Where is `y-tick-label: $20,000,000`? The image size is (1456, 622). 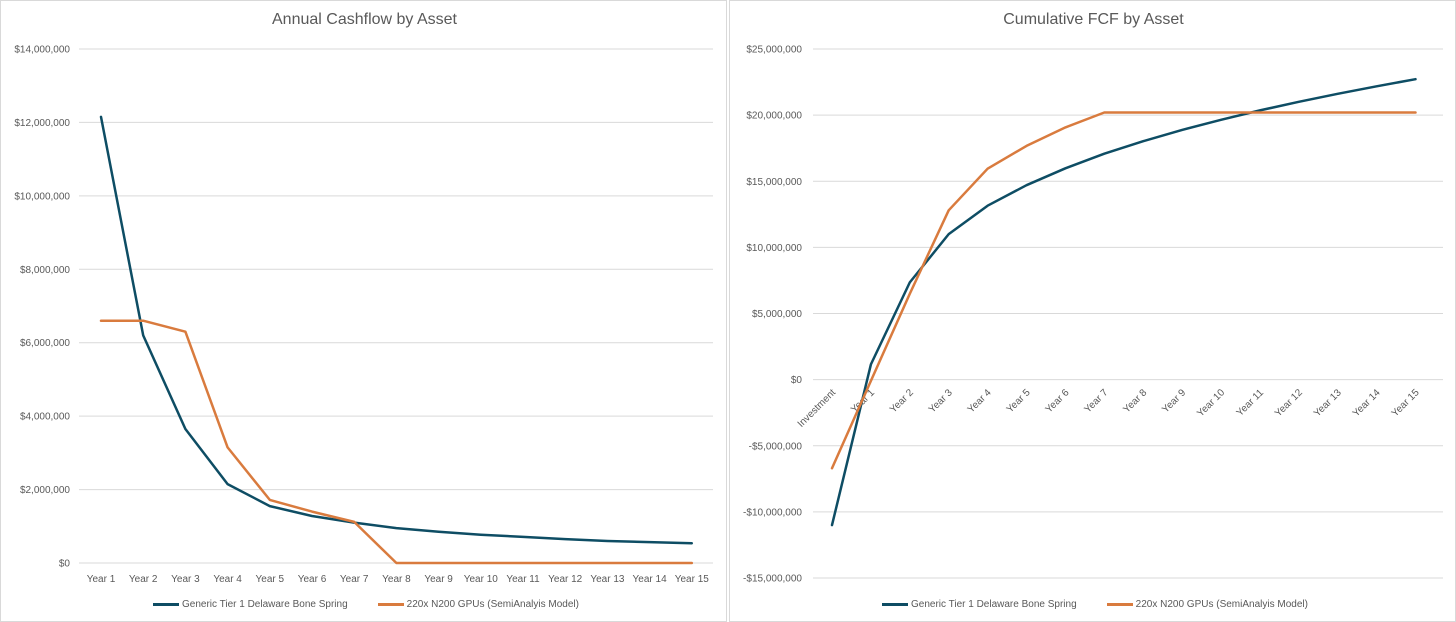 y-tick-label: $20,000,000 is located at coordinates (774, 116).